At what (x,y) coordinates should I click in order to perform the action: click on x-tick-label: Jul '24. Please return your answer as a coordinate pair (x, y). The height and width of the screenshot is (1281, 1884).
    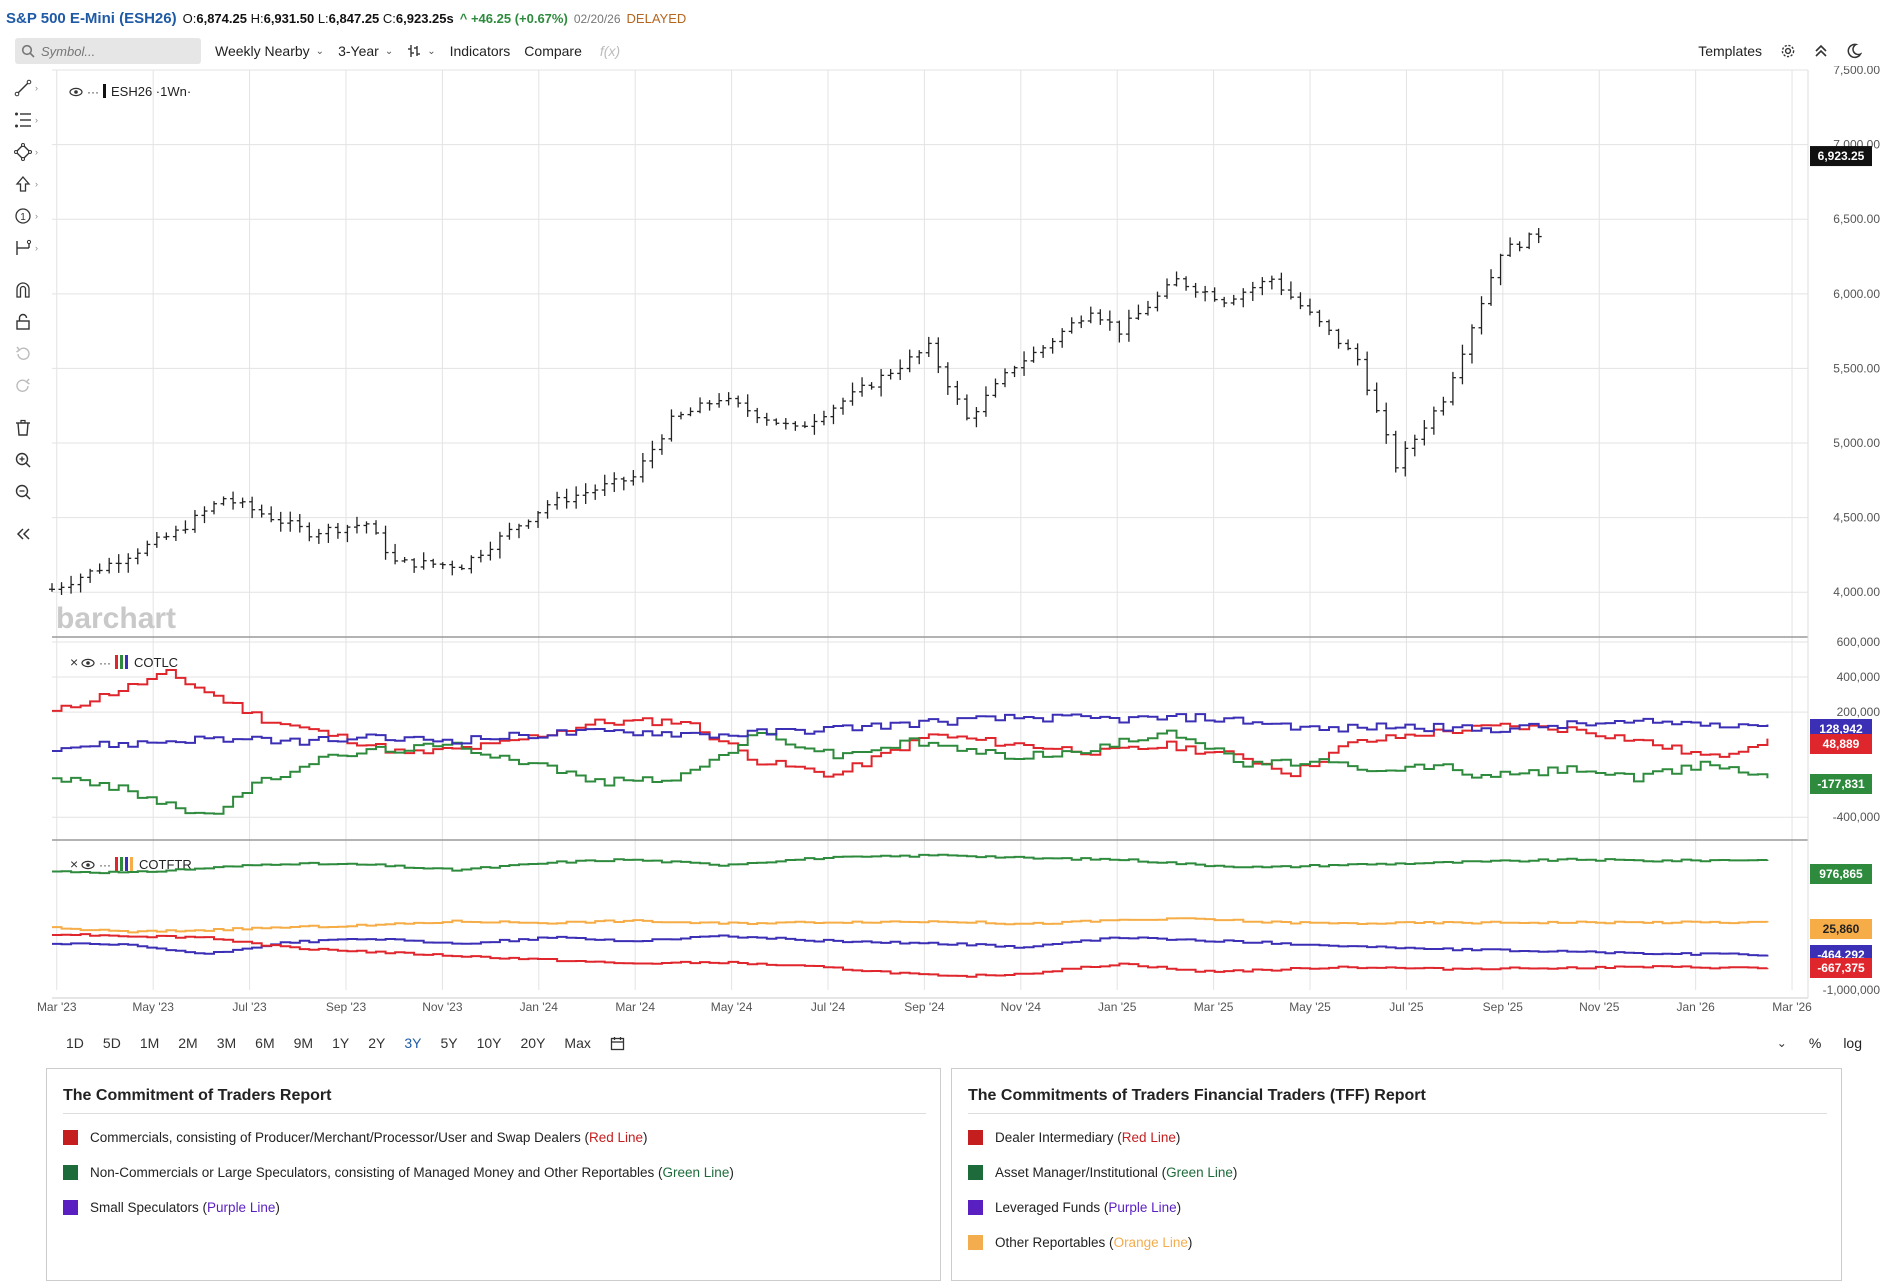
    Looking at the image, I should click on (828, 1007).